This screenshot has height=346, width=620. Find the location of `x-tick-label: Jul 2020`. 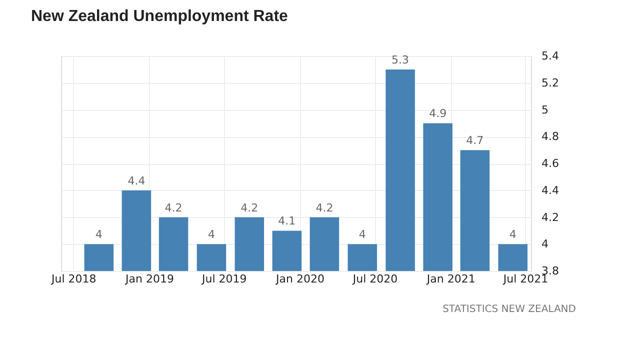

x-tick-label: Jul 2020 is located at coordinates (375, 279).